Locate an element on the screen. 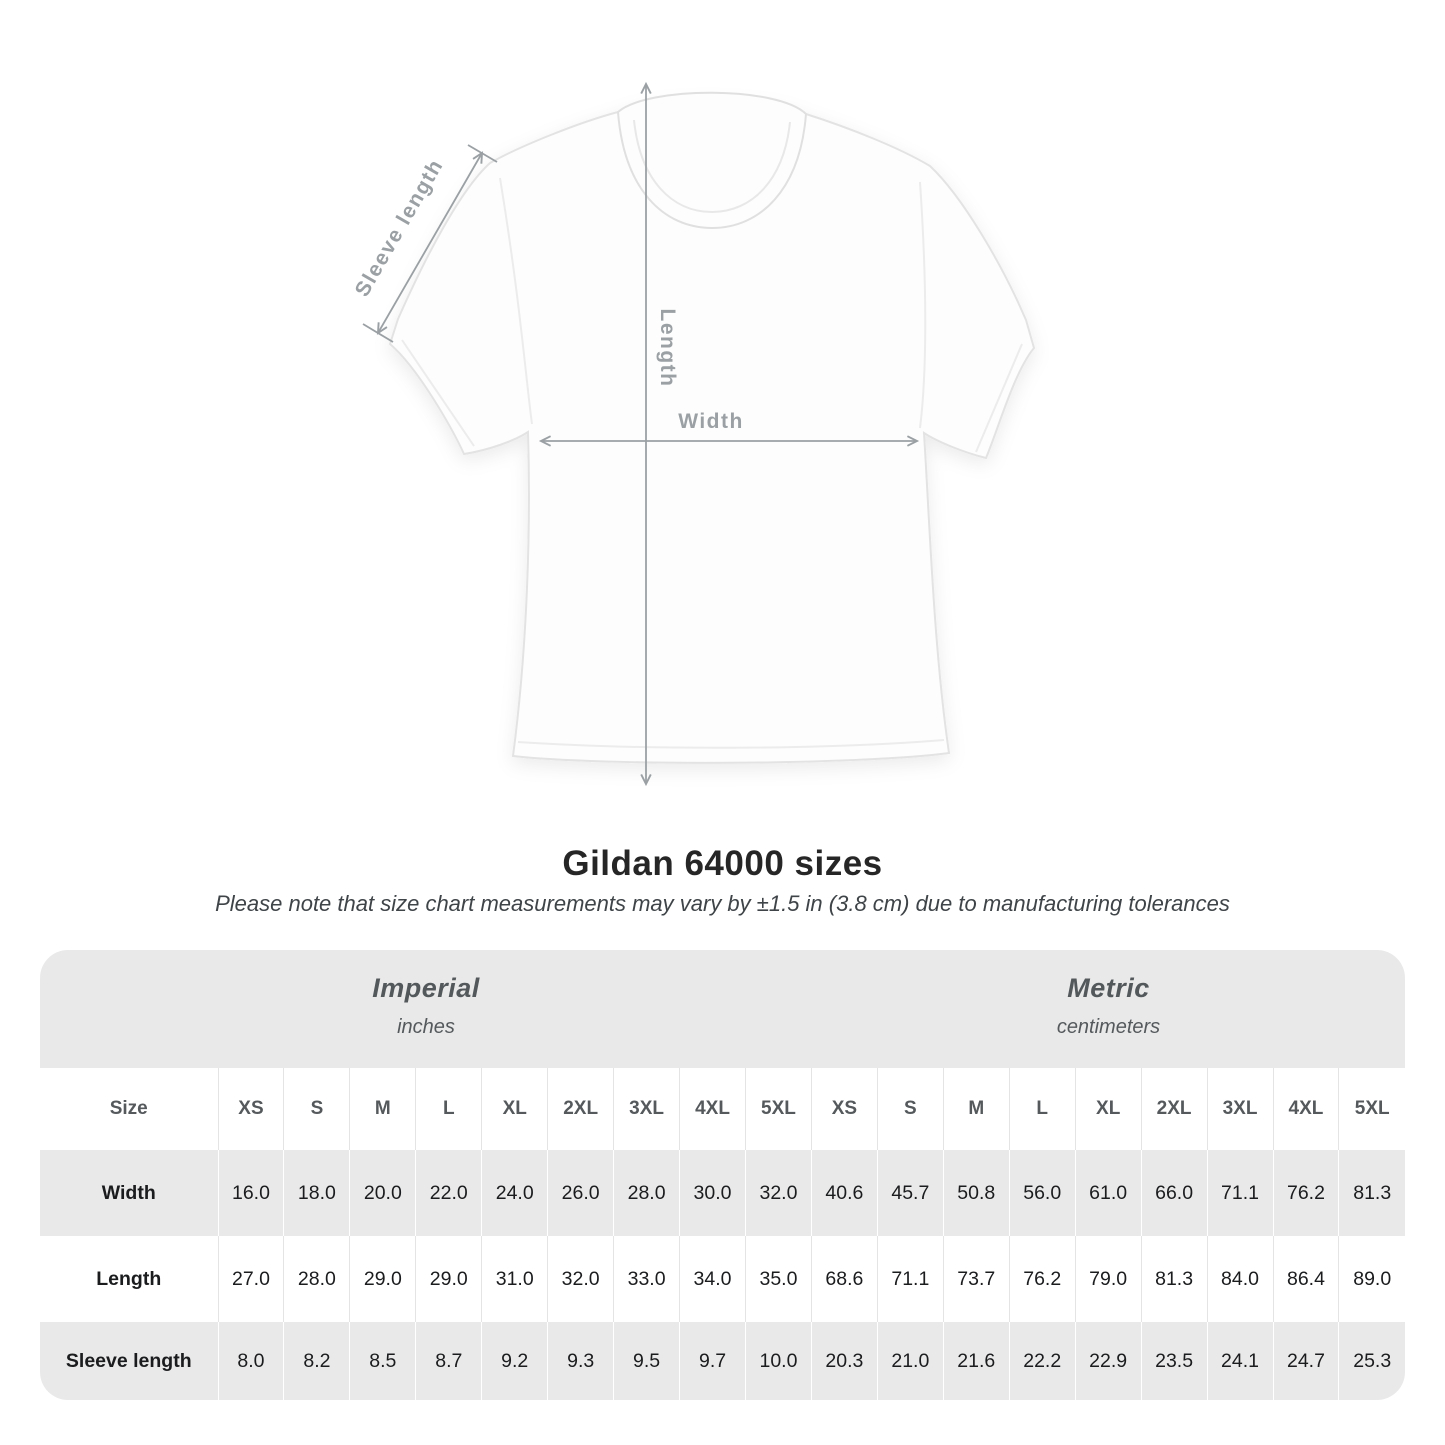 Image resolution: width=1445 pixels, height=1445 pixels. table-cell: 50.8 is located at coordinates (976, 1193).